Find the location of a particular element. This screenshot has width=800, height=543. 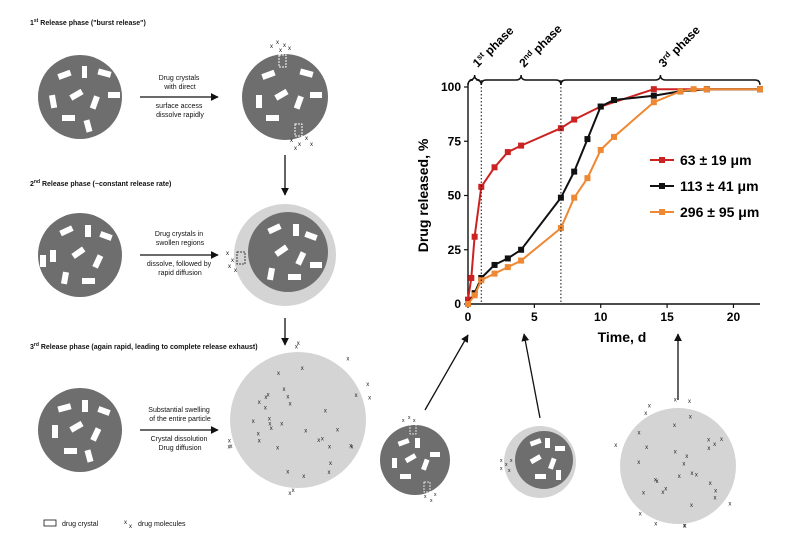

phase1-below-text: surface access dissolve rapidly is located at coordinates (180, 111).